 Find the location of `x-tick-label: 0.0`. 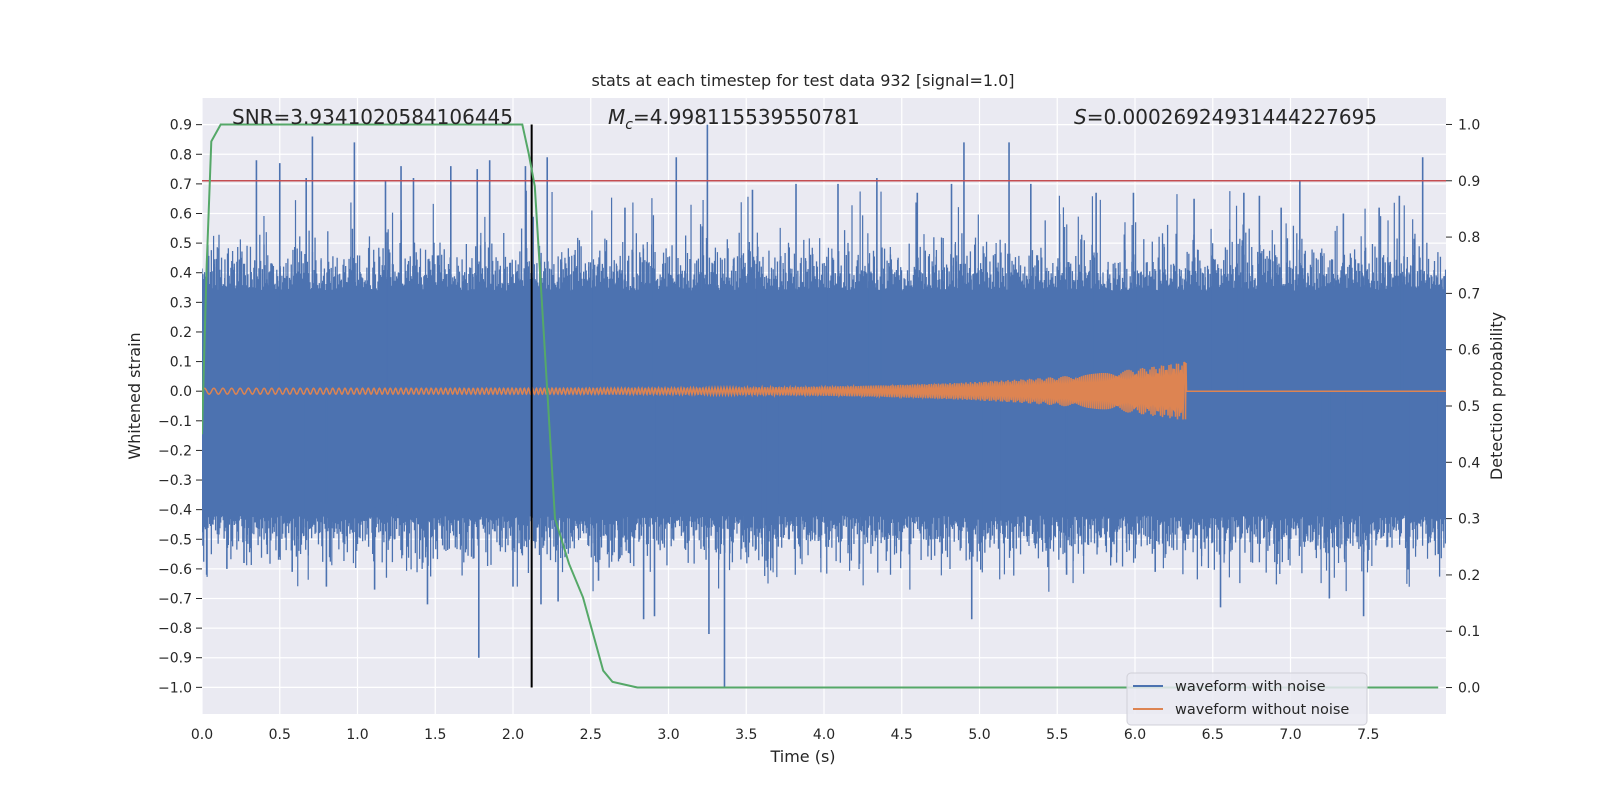

x-tick-label: 0.0 is located at coordinates (202, 735).